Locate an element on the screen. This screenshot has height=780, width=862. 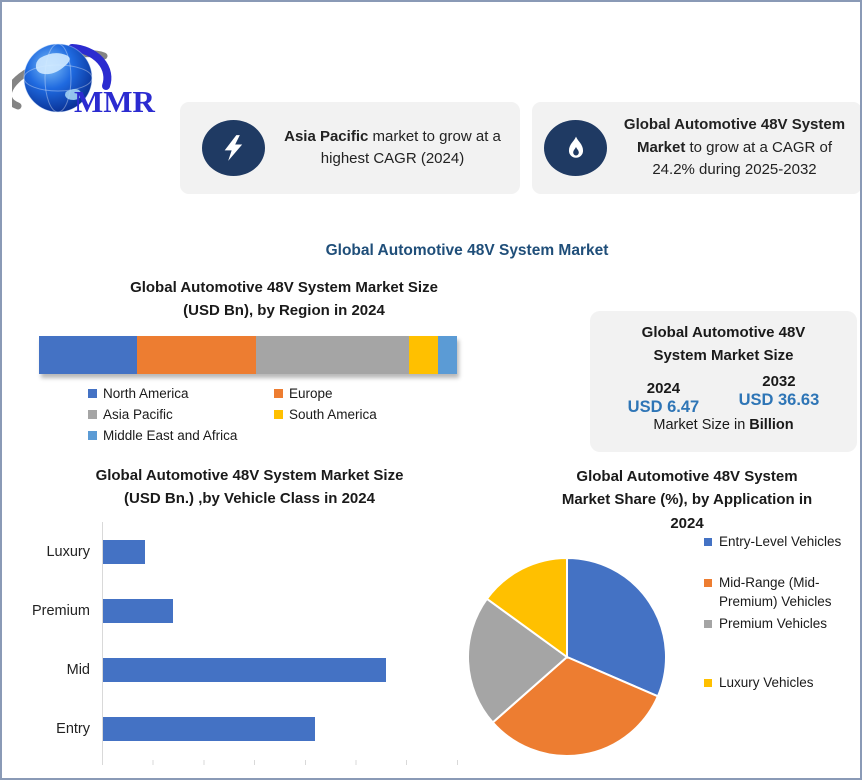
pie-legend-item: Premium Vehicles is located at coordinates (782, 624).